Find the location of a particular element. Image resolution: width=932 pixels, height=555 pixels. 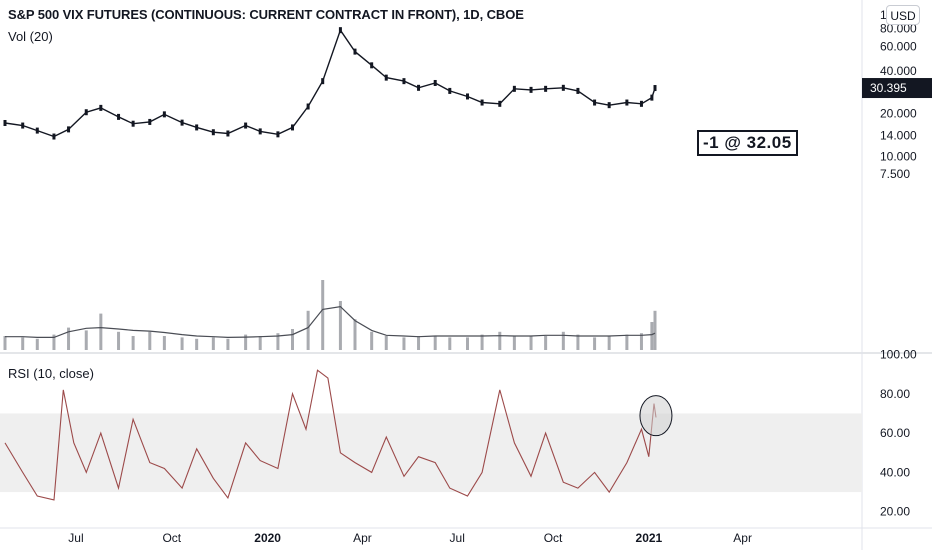

price-tick-label: 80.000 is located at coordinates (898, 29).